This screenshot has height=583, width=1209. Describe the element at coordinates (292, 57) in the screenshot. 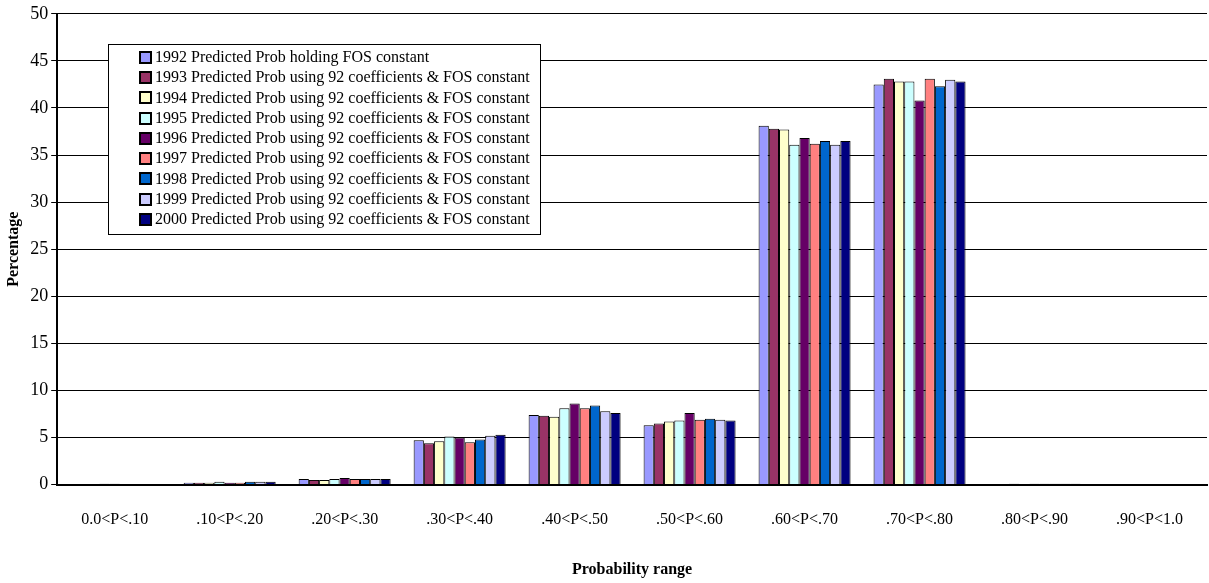

I see `legend-label: 1992 Predicted Prob holding FOS constant` at that location.